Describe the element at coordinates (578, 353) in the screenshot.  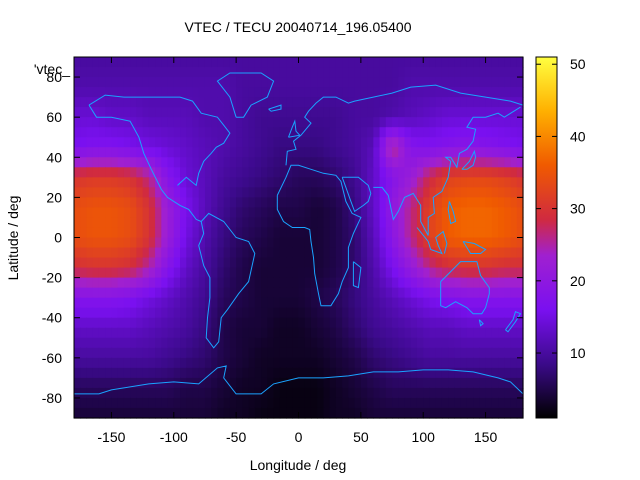
I see `colorbar-tick-label: 10` at that location.